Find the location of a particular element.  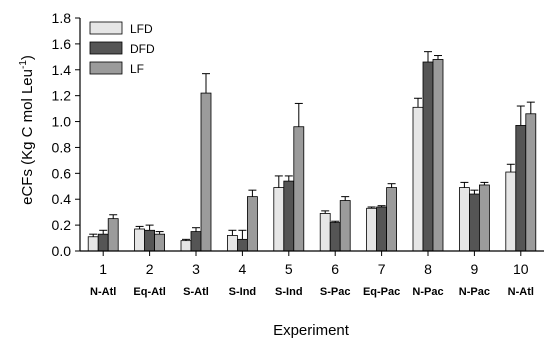

y-tick-label-0.6: 0.6 is located at coordinates (62, 173).